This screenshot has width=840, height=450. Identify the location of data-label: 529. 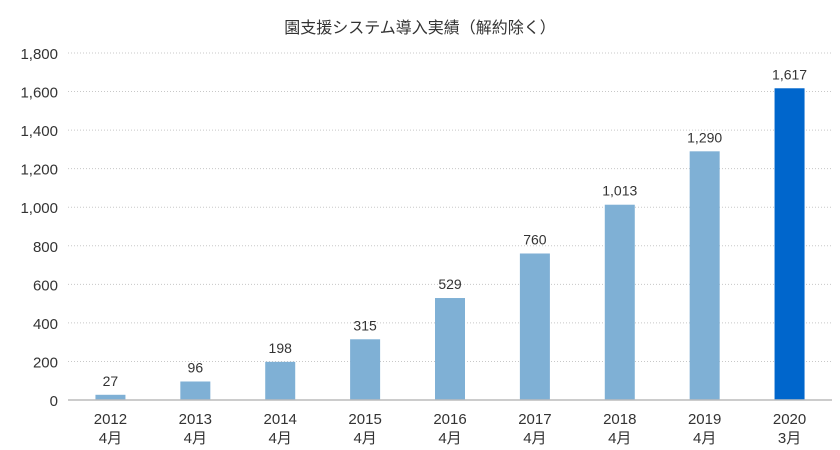
(450, 284).